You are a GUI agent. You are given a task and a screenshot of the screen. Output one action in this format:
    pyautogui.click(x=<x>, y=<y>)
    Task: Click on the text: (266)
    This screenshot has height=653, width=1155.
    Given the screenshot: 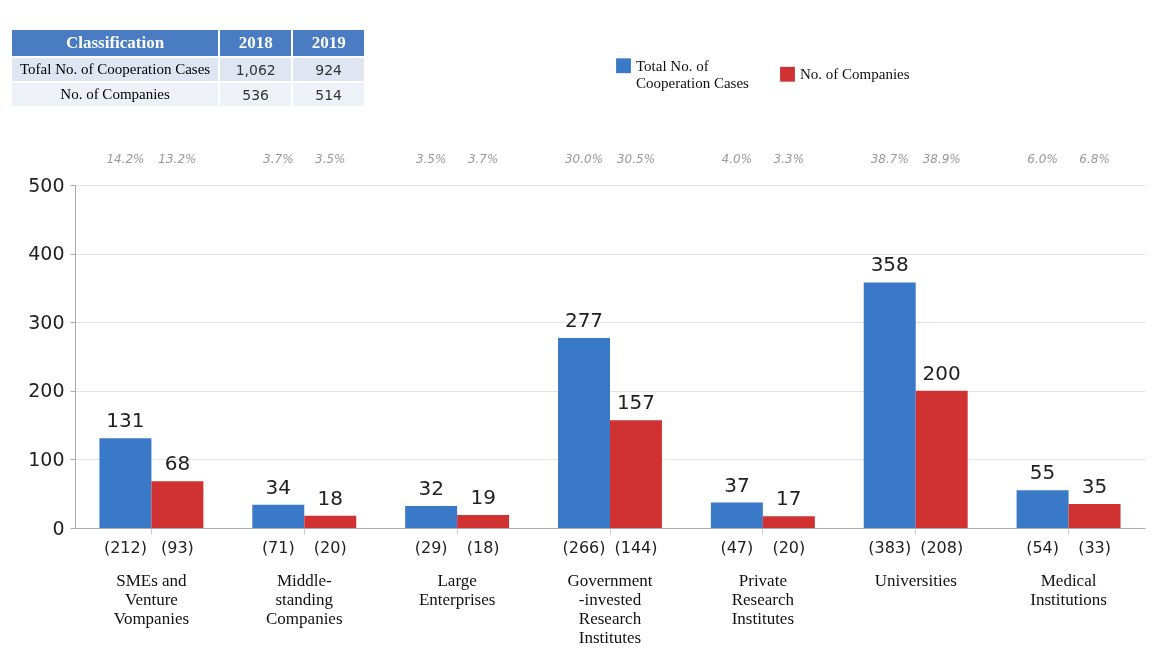 What is the action you would take?
    pyautogui.click(x=584, y=547)
    